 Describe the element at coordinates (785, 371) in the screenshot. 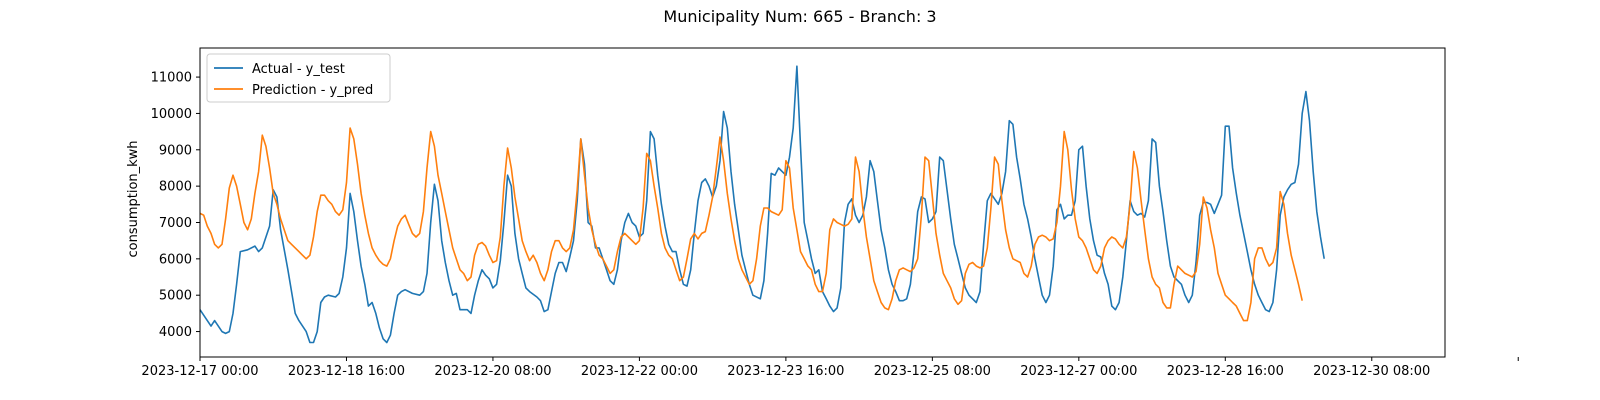

I see `x-tick-label: 2023-12-23 16:00` at that location.